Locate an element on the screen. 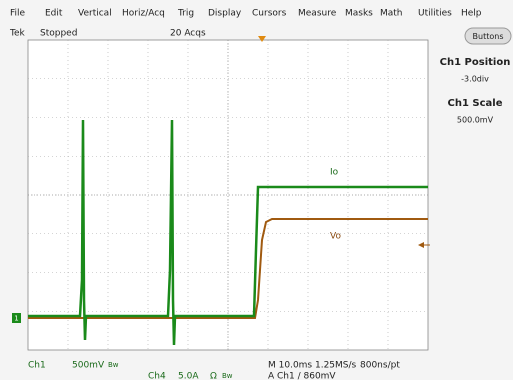 Image resolution: width=513 pixels, height=380 pixels. menu-item: Help is located at coordinates (471, 14).